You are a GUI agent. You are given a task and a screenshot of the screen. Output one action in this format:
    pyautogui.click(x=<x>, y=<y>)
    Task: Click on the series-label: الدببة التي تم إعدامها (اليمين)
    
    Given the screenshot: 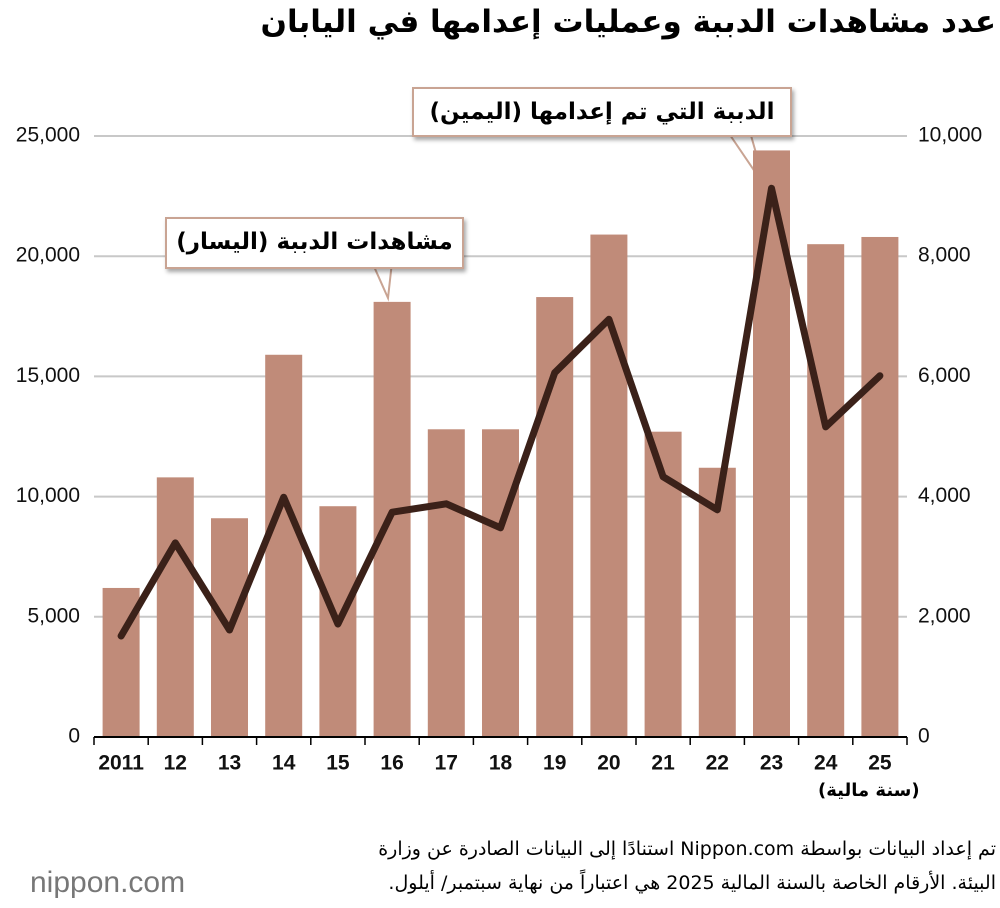 What is the action you would take?
    pyautogui.click(x=602, y=112)
    